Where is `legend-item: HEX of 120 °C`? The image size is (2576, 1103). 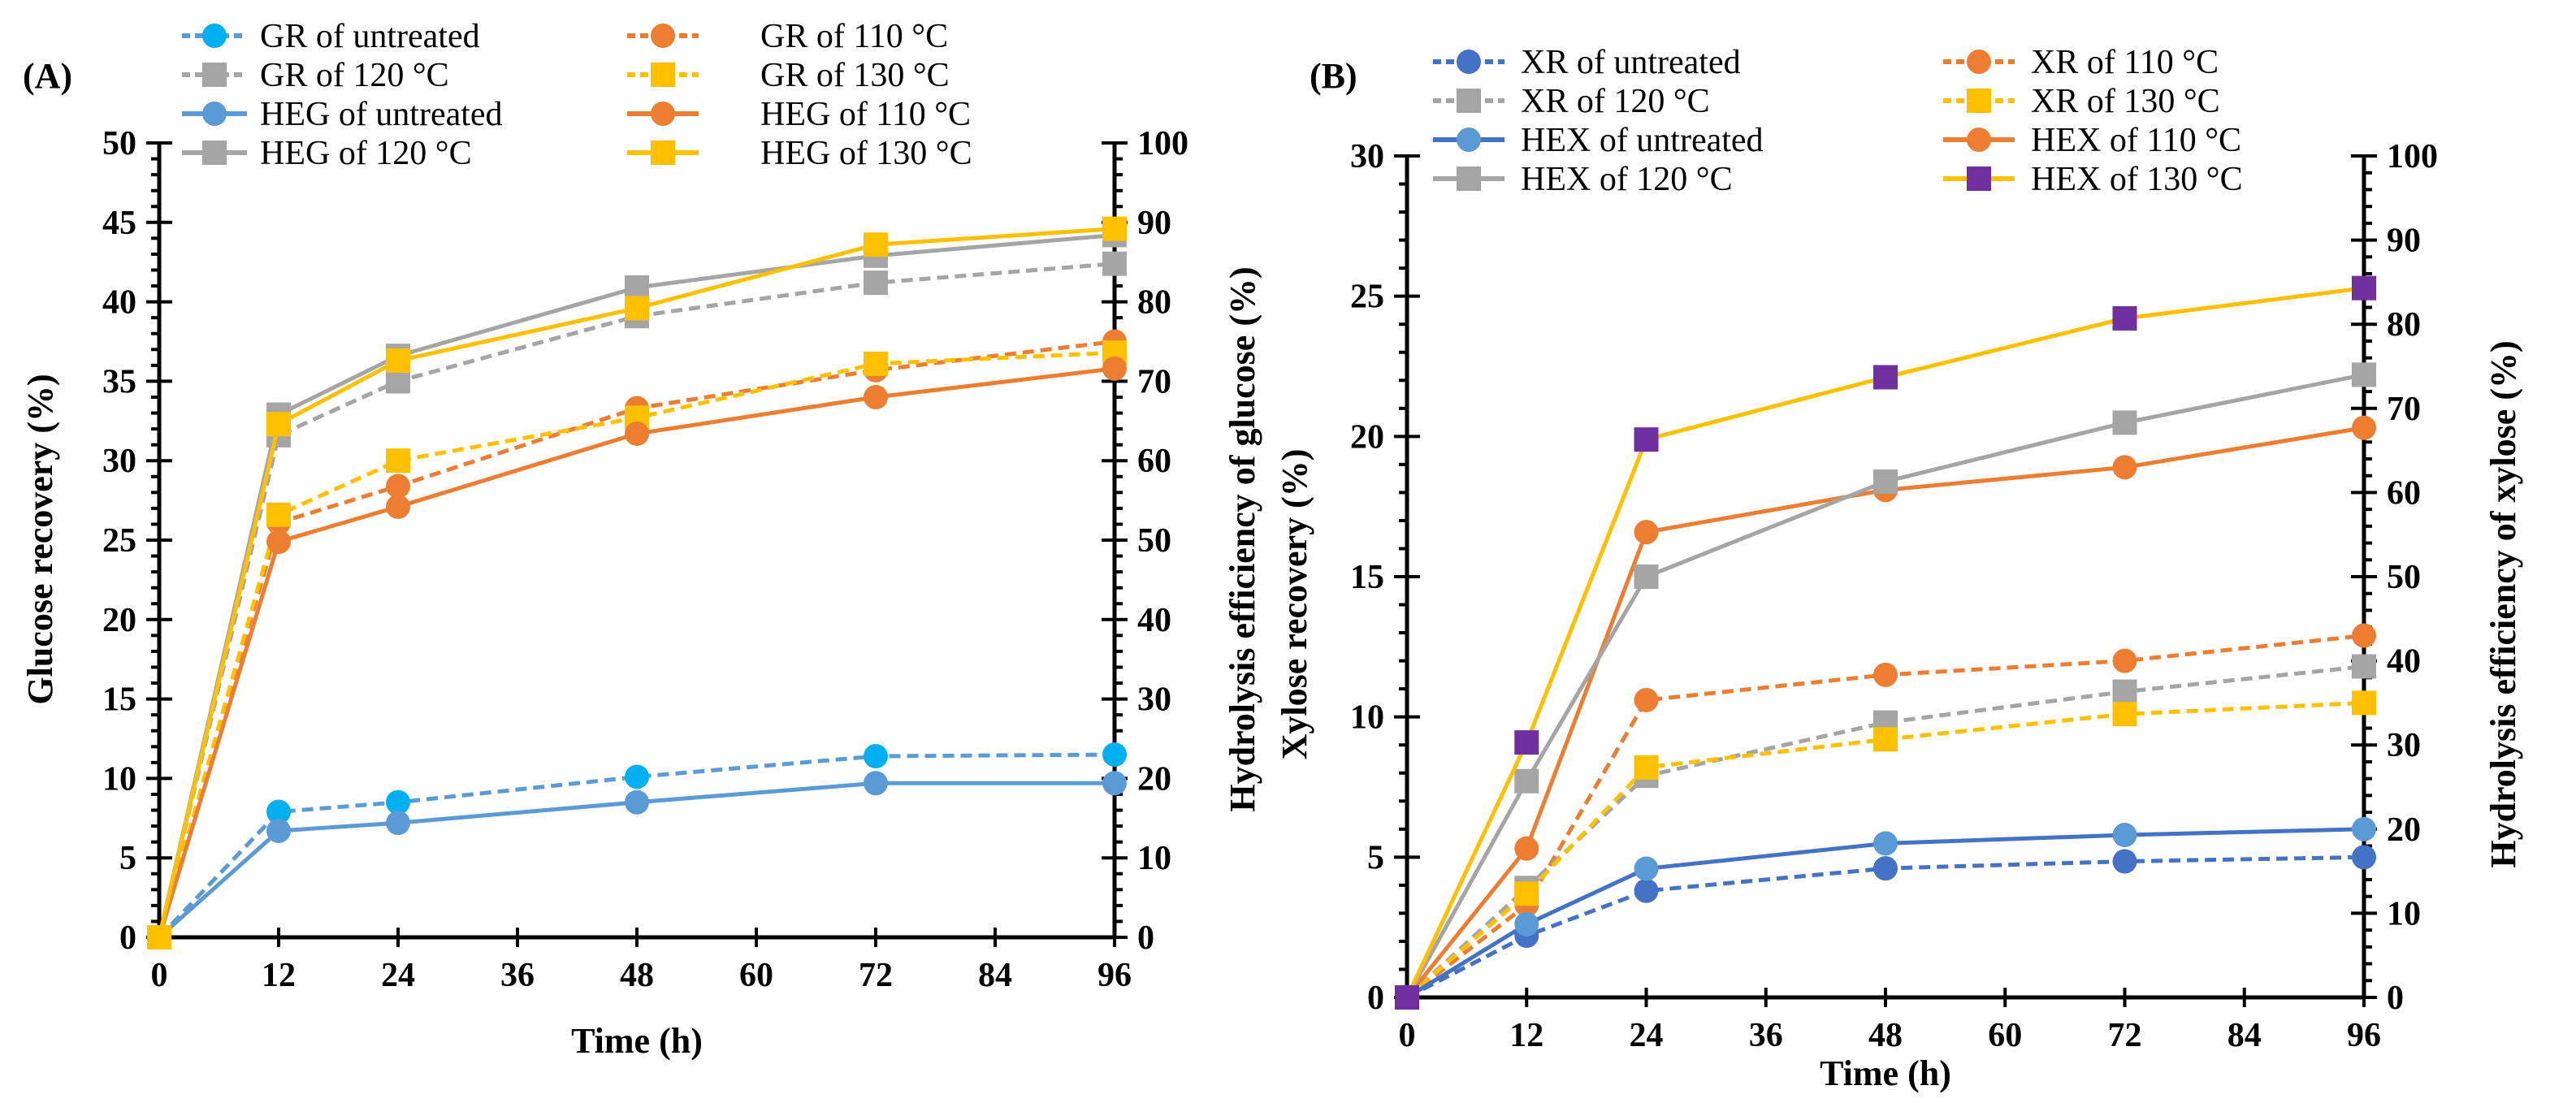 legend-item: HEX of 120 °C is located at coordinates (1583, 180).